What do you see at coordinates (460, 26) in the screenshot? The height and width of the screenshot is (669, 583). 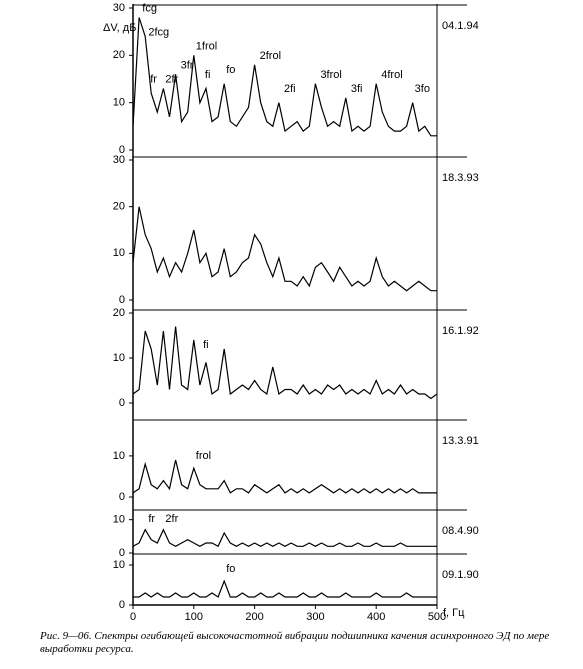 I see `date-label: 04.1.94` at bounding box center [460, 26].